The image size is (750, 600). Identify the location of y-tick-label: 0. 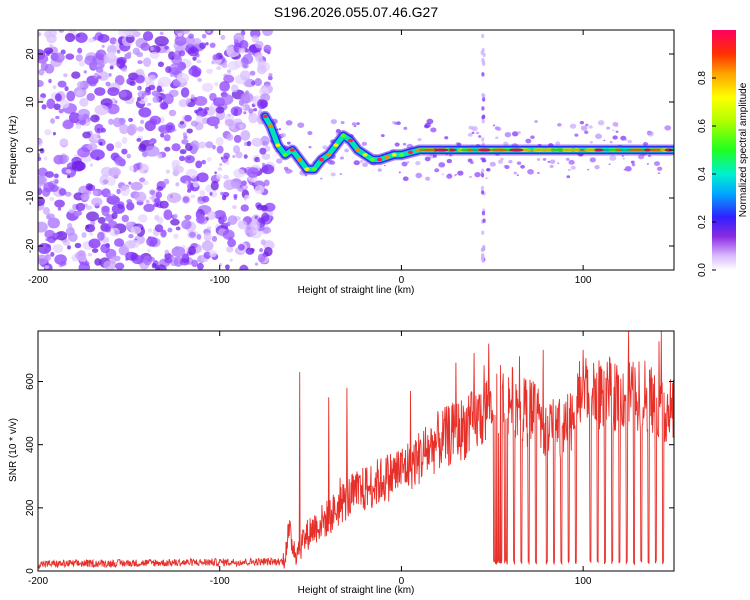
(30, 150).